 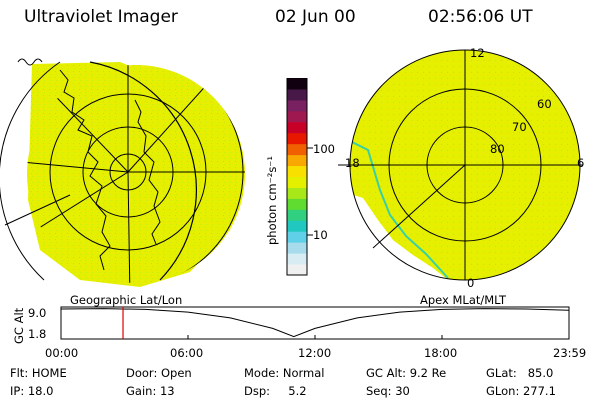 What do you see at coordinates (519, 127) in the screenshot?
I see `mlat-label-70: 70` at bounding box center [519, 127].